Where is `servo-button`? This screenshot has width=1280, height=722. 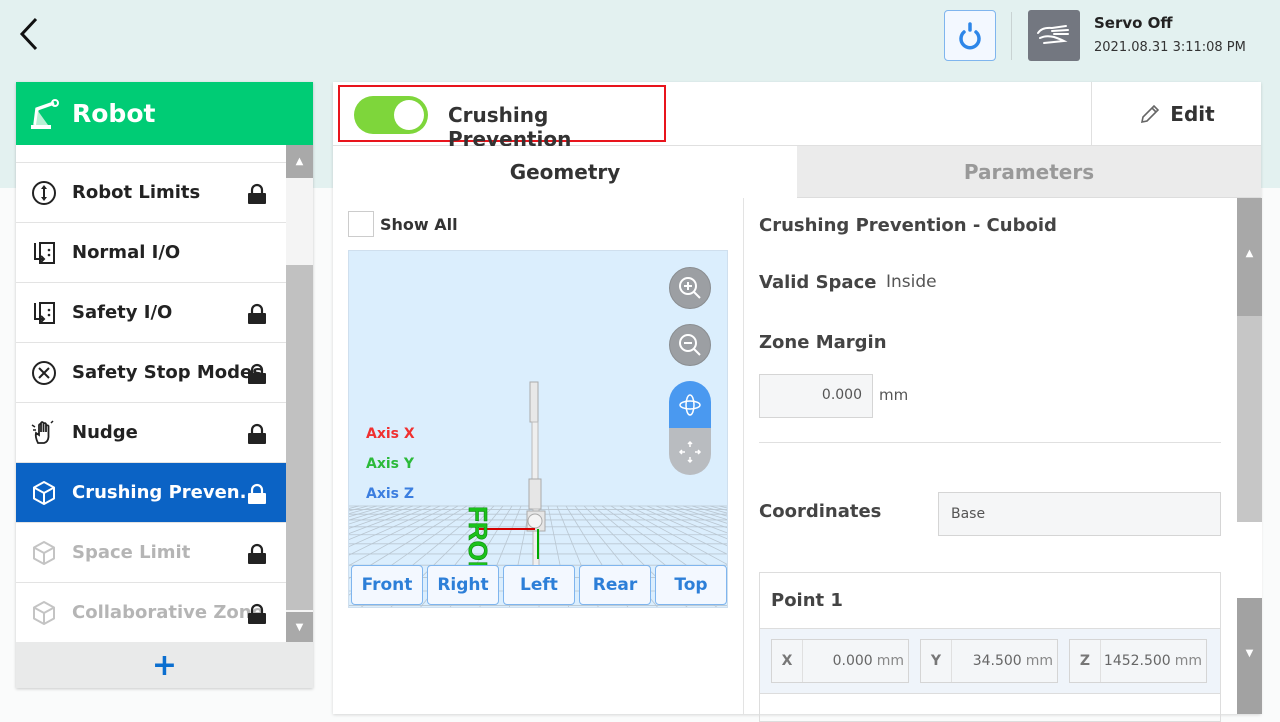 servo-button is located at coordinates (1054, 35).